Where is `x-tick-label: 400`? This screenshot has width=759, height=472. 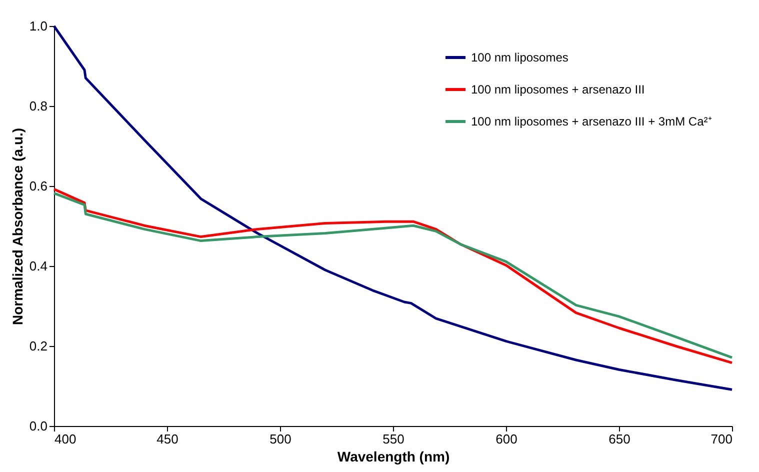 x-tick-label: 400 is located at coordinates (65, 439).